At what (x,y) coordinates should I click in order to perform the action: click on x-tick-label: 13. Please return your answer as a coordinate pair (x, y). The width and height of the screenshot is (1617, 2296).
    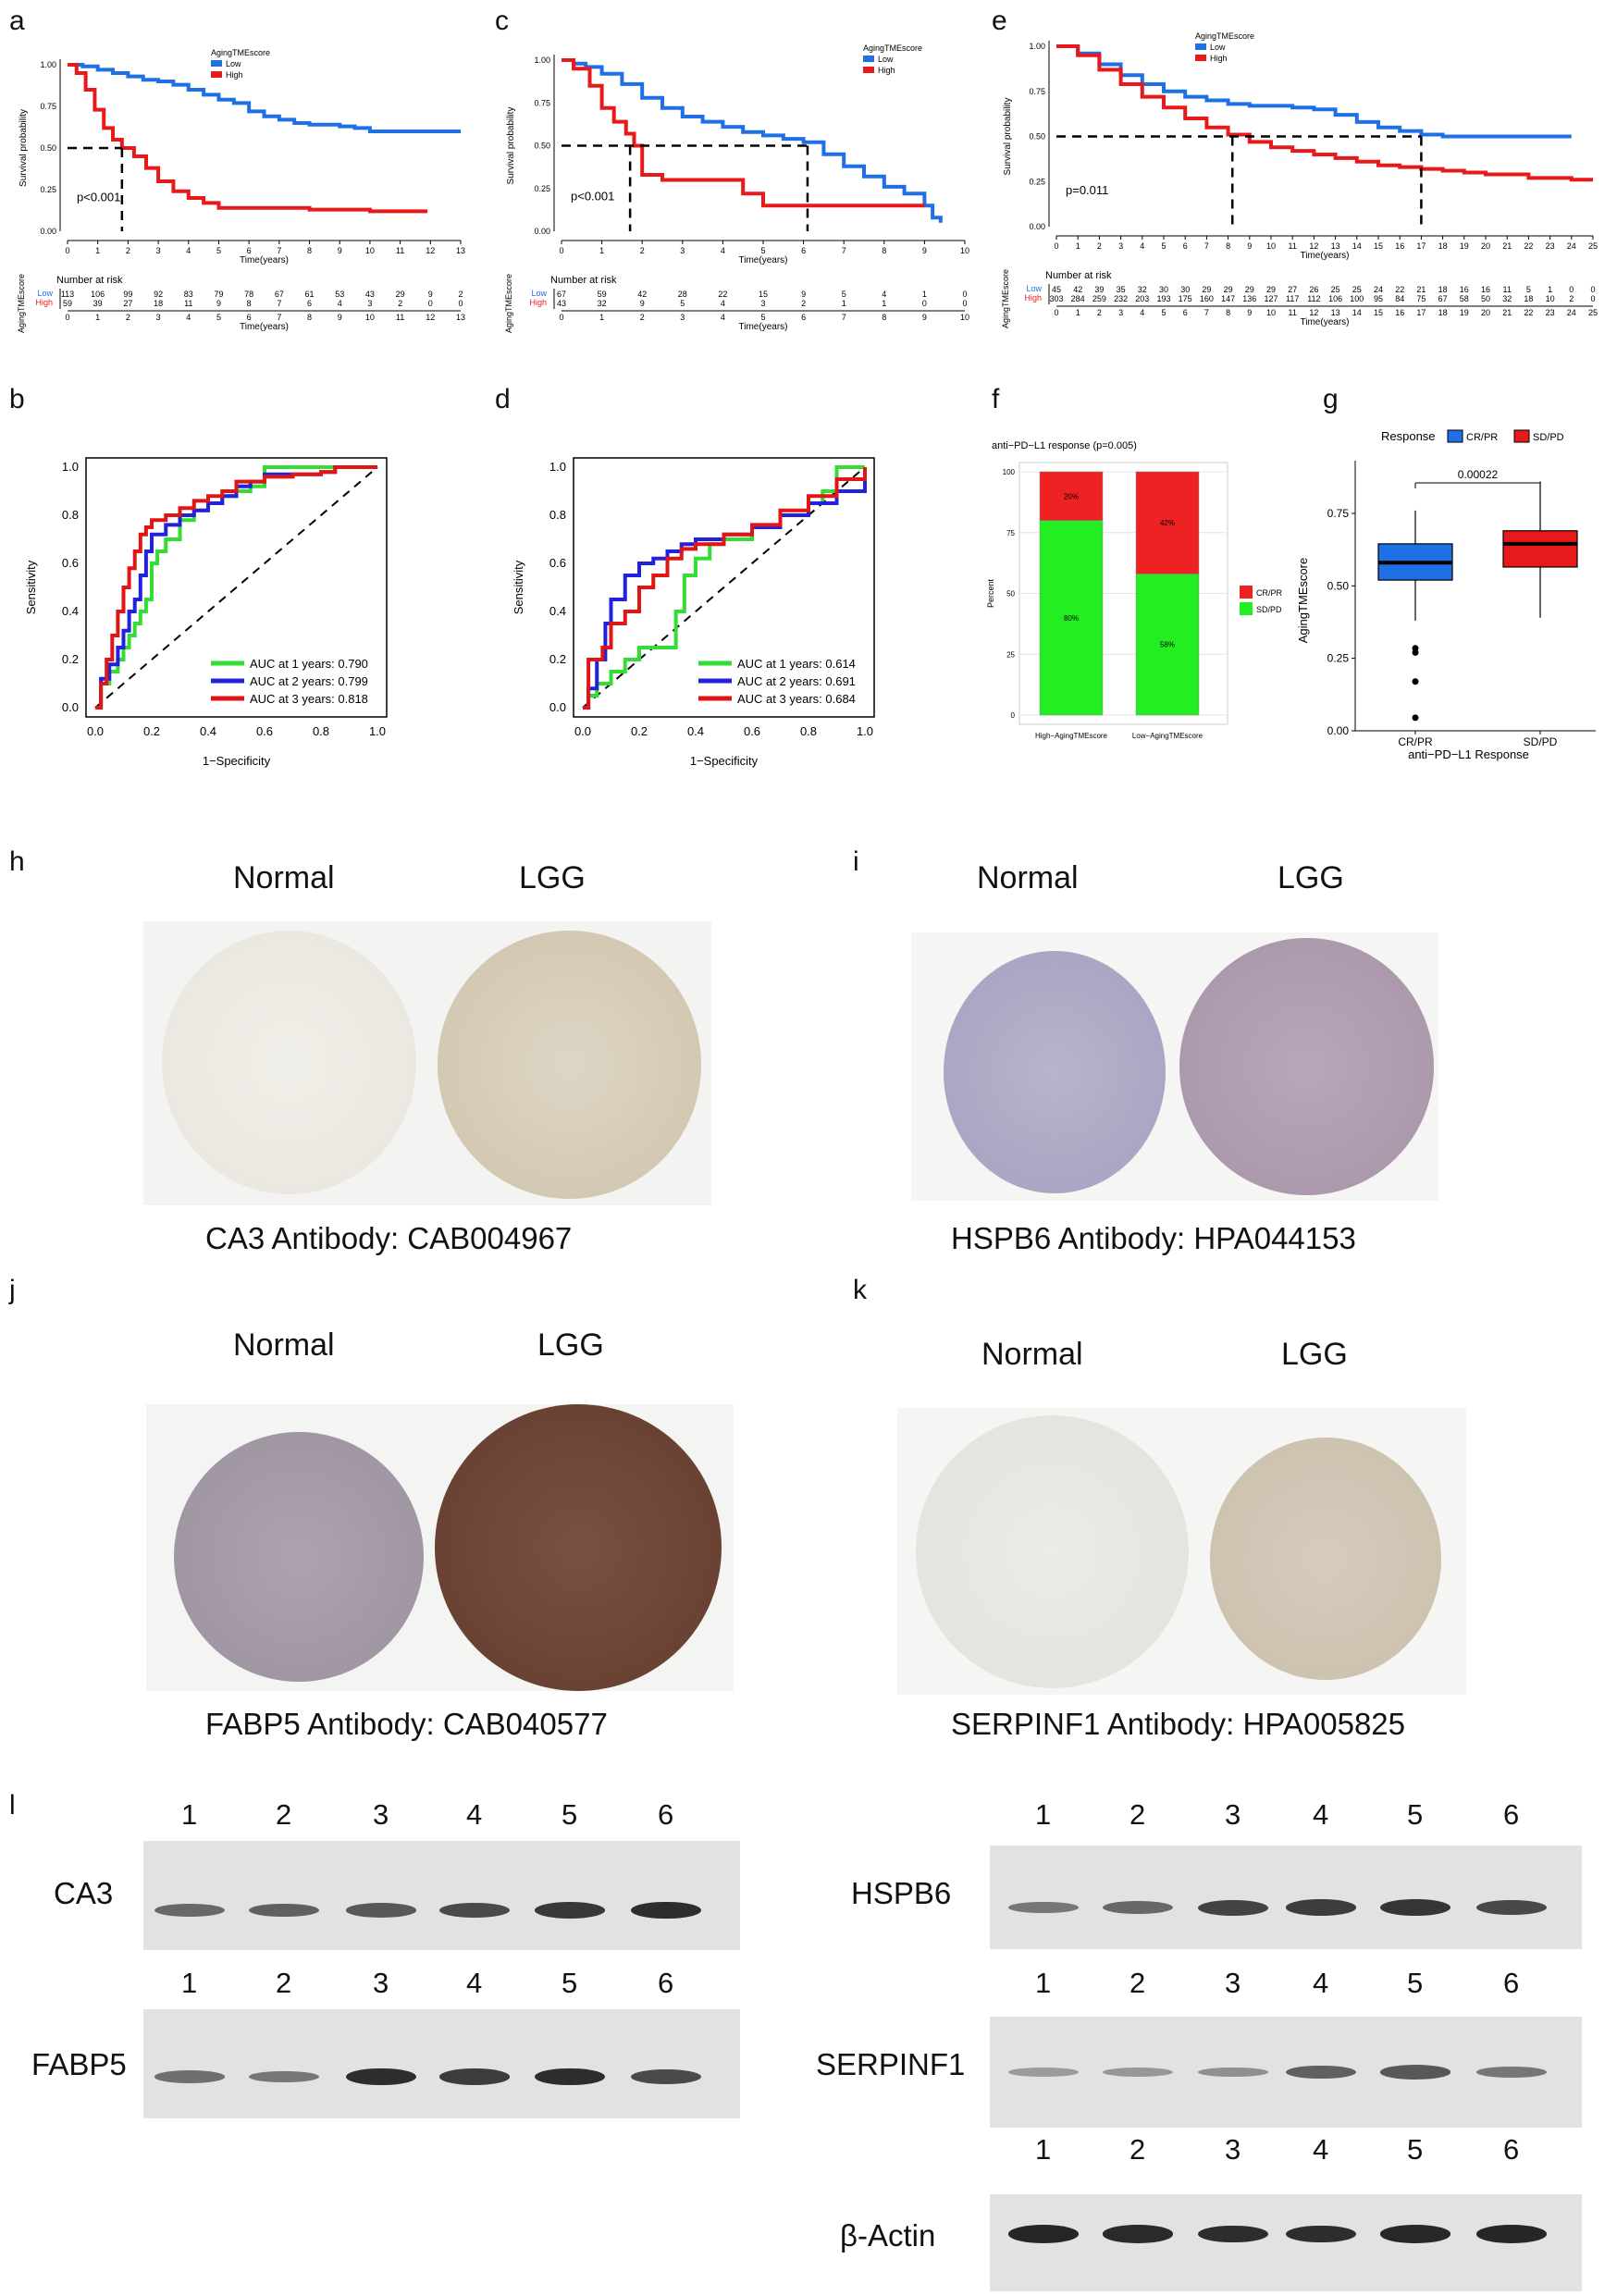
    Looking at the image, I should click on (460, 250).